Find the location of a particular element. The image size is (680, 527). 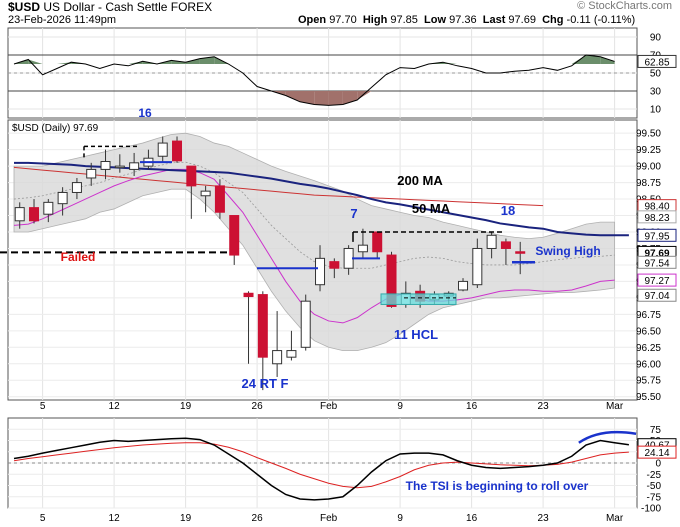

price-annotation: Failed is located at coordinates (78, 257).